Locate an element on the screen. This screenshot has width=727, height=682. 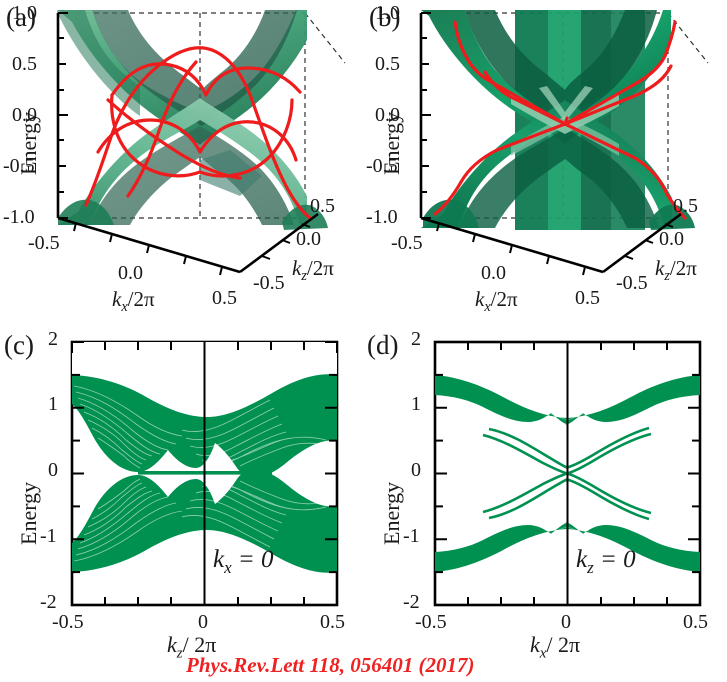
panel-c-xlabel: kz/ 2π is located at coordinates (192, 647).